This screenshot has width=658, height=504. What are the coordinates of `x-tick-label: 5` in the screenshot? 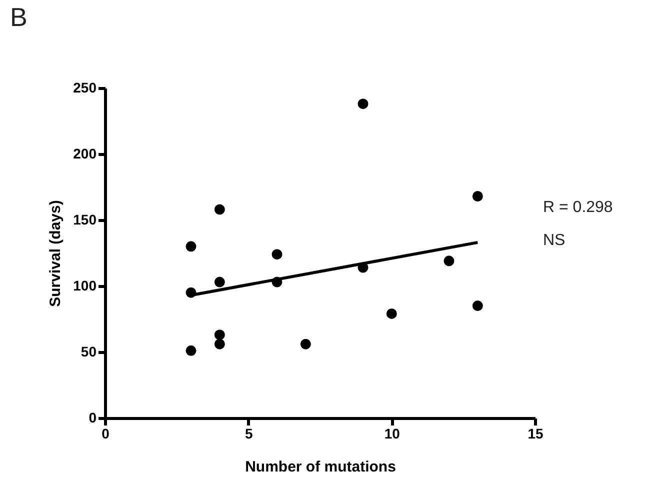 It's located at (248, 434).